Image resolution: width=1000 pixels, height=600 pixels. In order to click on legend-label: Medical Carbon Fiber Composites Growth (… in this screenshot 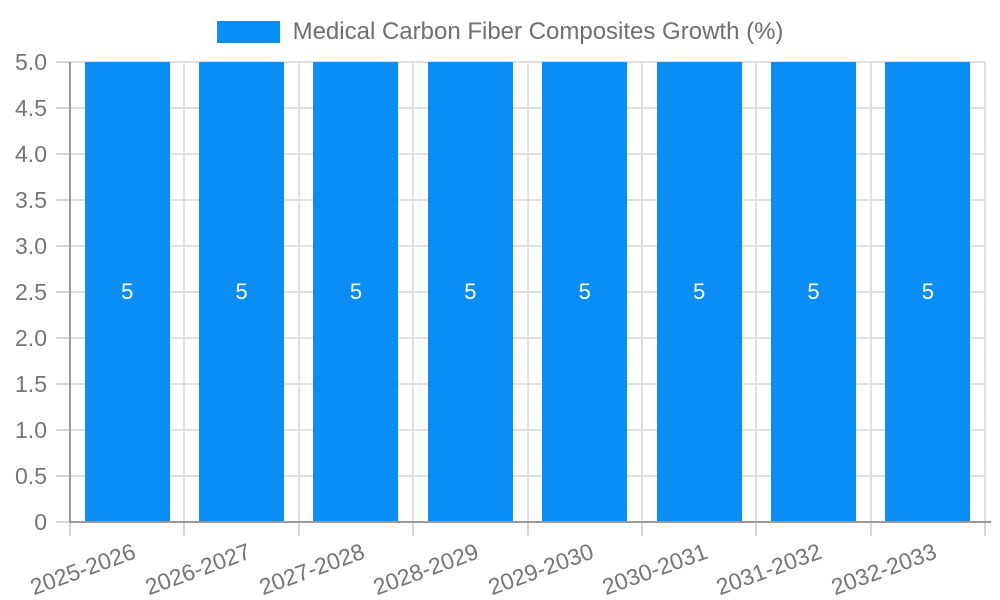, I will do `click(538, 31)`.